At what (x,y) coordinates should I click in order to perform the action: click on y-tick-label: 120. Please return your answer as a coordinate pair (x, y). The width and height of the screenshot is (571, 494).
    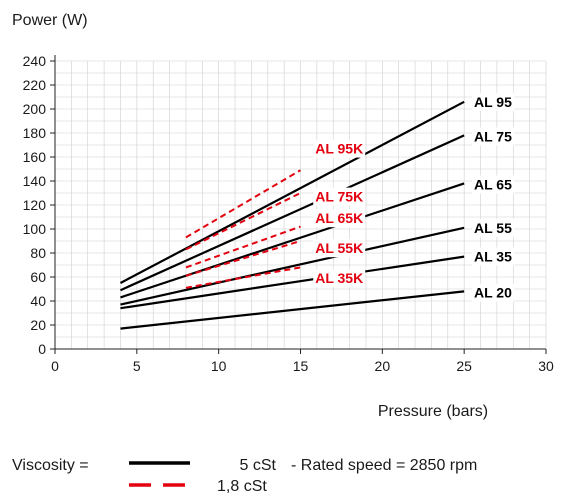
    Looking at the image, I should click on (35, 205).